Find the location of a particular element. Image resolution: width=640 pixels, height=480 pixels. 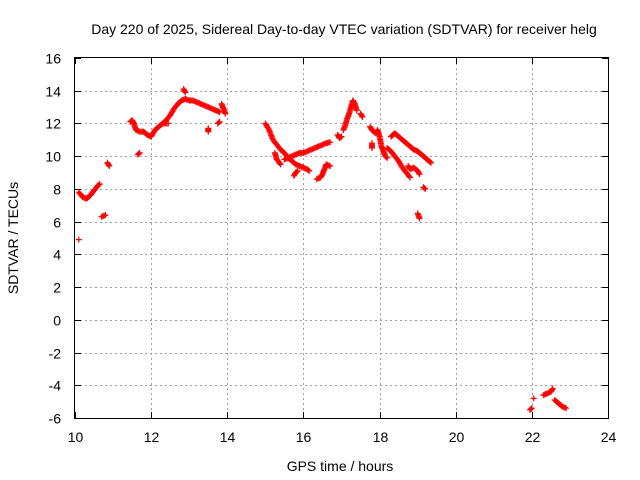

x-tick-label: 20 is located at coordinates (457, 437).